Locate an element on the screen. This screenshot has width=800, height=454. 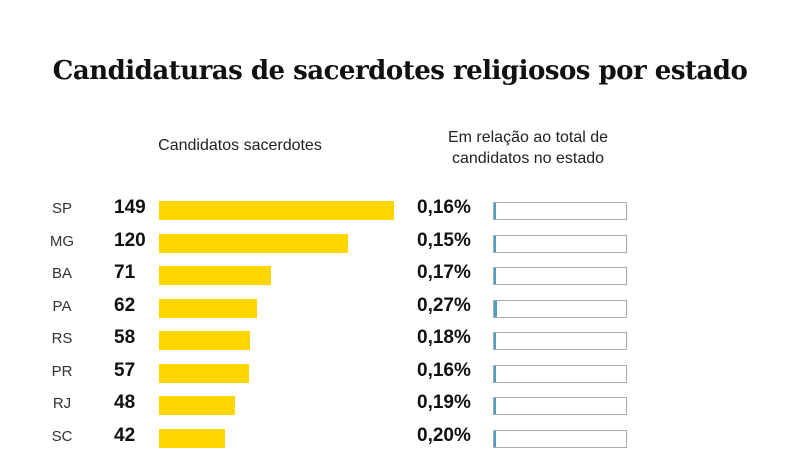
count-label: 48 is located at coordinates (125, 402).